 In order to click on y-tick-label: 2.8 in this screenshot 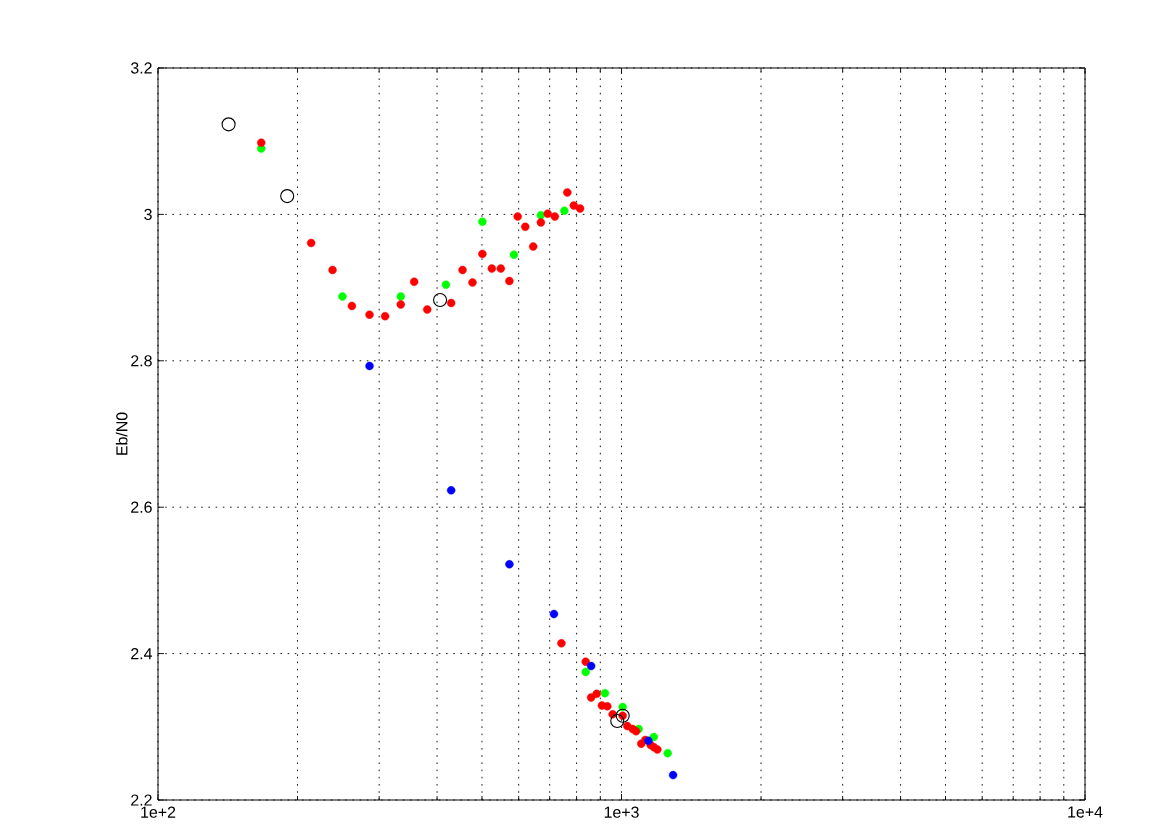, I will do `click(141, 361)`.